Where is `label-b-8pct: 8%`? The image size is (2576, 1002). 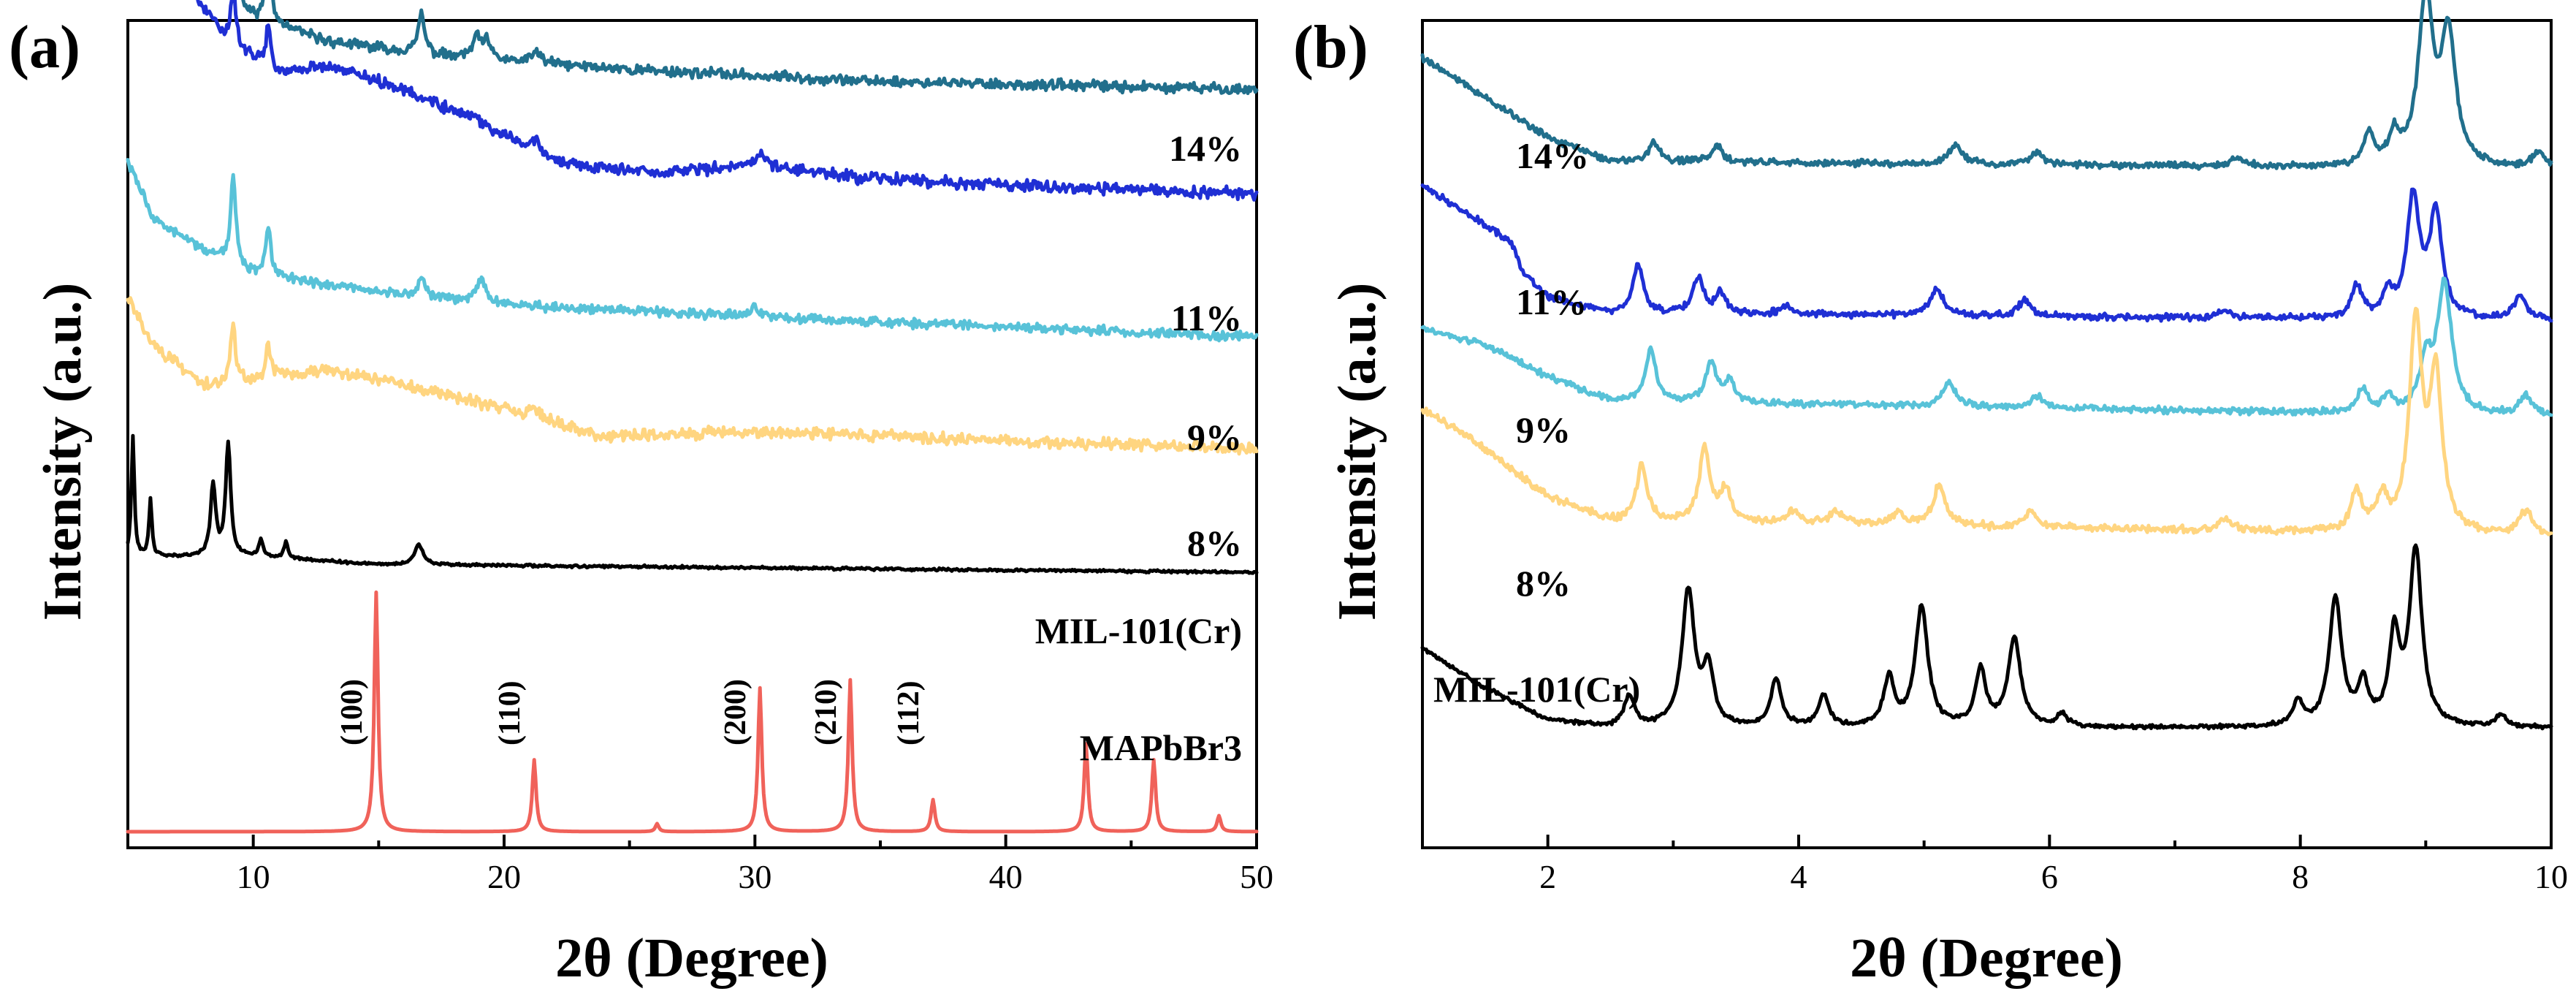 label-b-8pct: 8% is located at coordinates (1543, 583).